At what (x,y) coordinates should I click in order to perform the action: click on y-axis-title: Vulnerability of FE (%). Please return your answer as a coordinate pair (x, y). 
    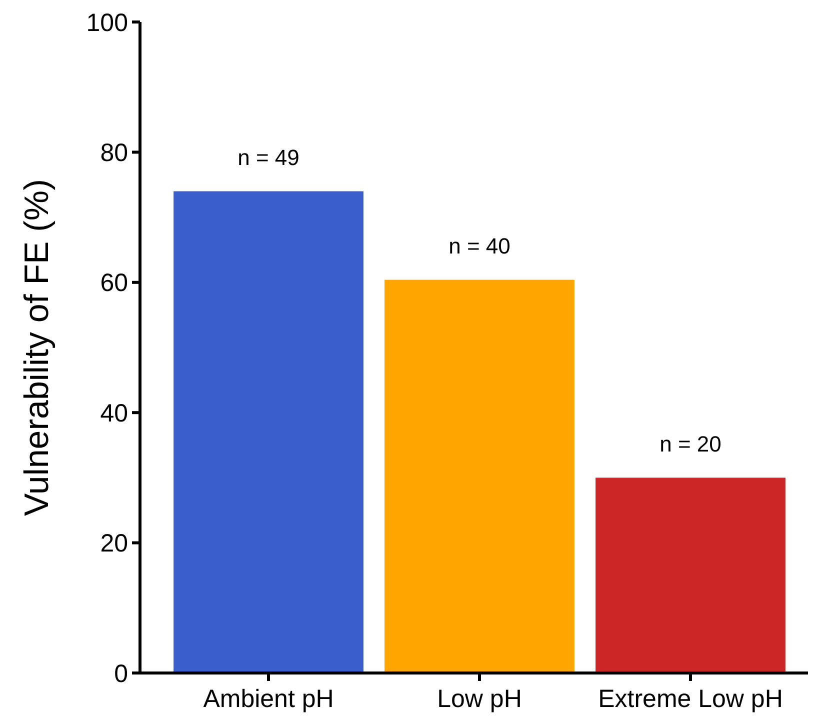
    Looking at the image, I should click on (37, 347).